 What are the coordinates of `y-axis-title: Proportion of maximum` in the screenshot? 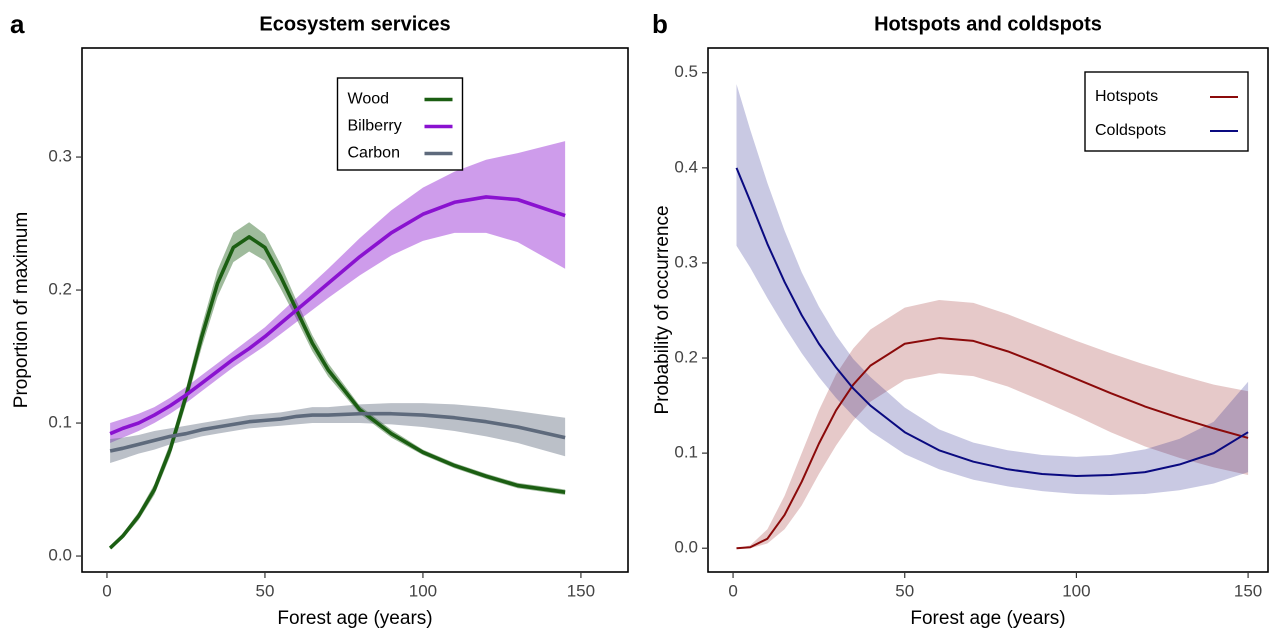 It's located at (21, 310).